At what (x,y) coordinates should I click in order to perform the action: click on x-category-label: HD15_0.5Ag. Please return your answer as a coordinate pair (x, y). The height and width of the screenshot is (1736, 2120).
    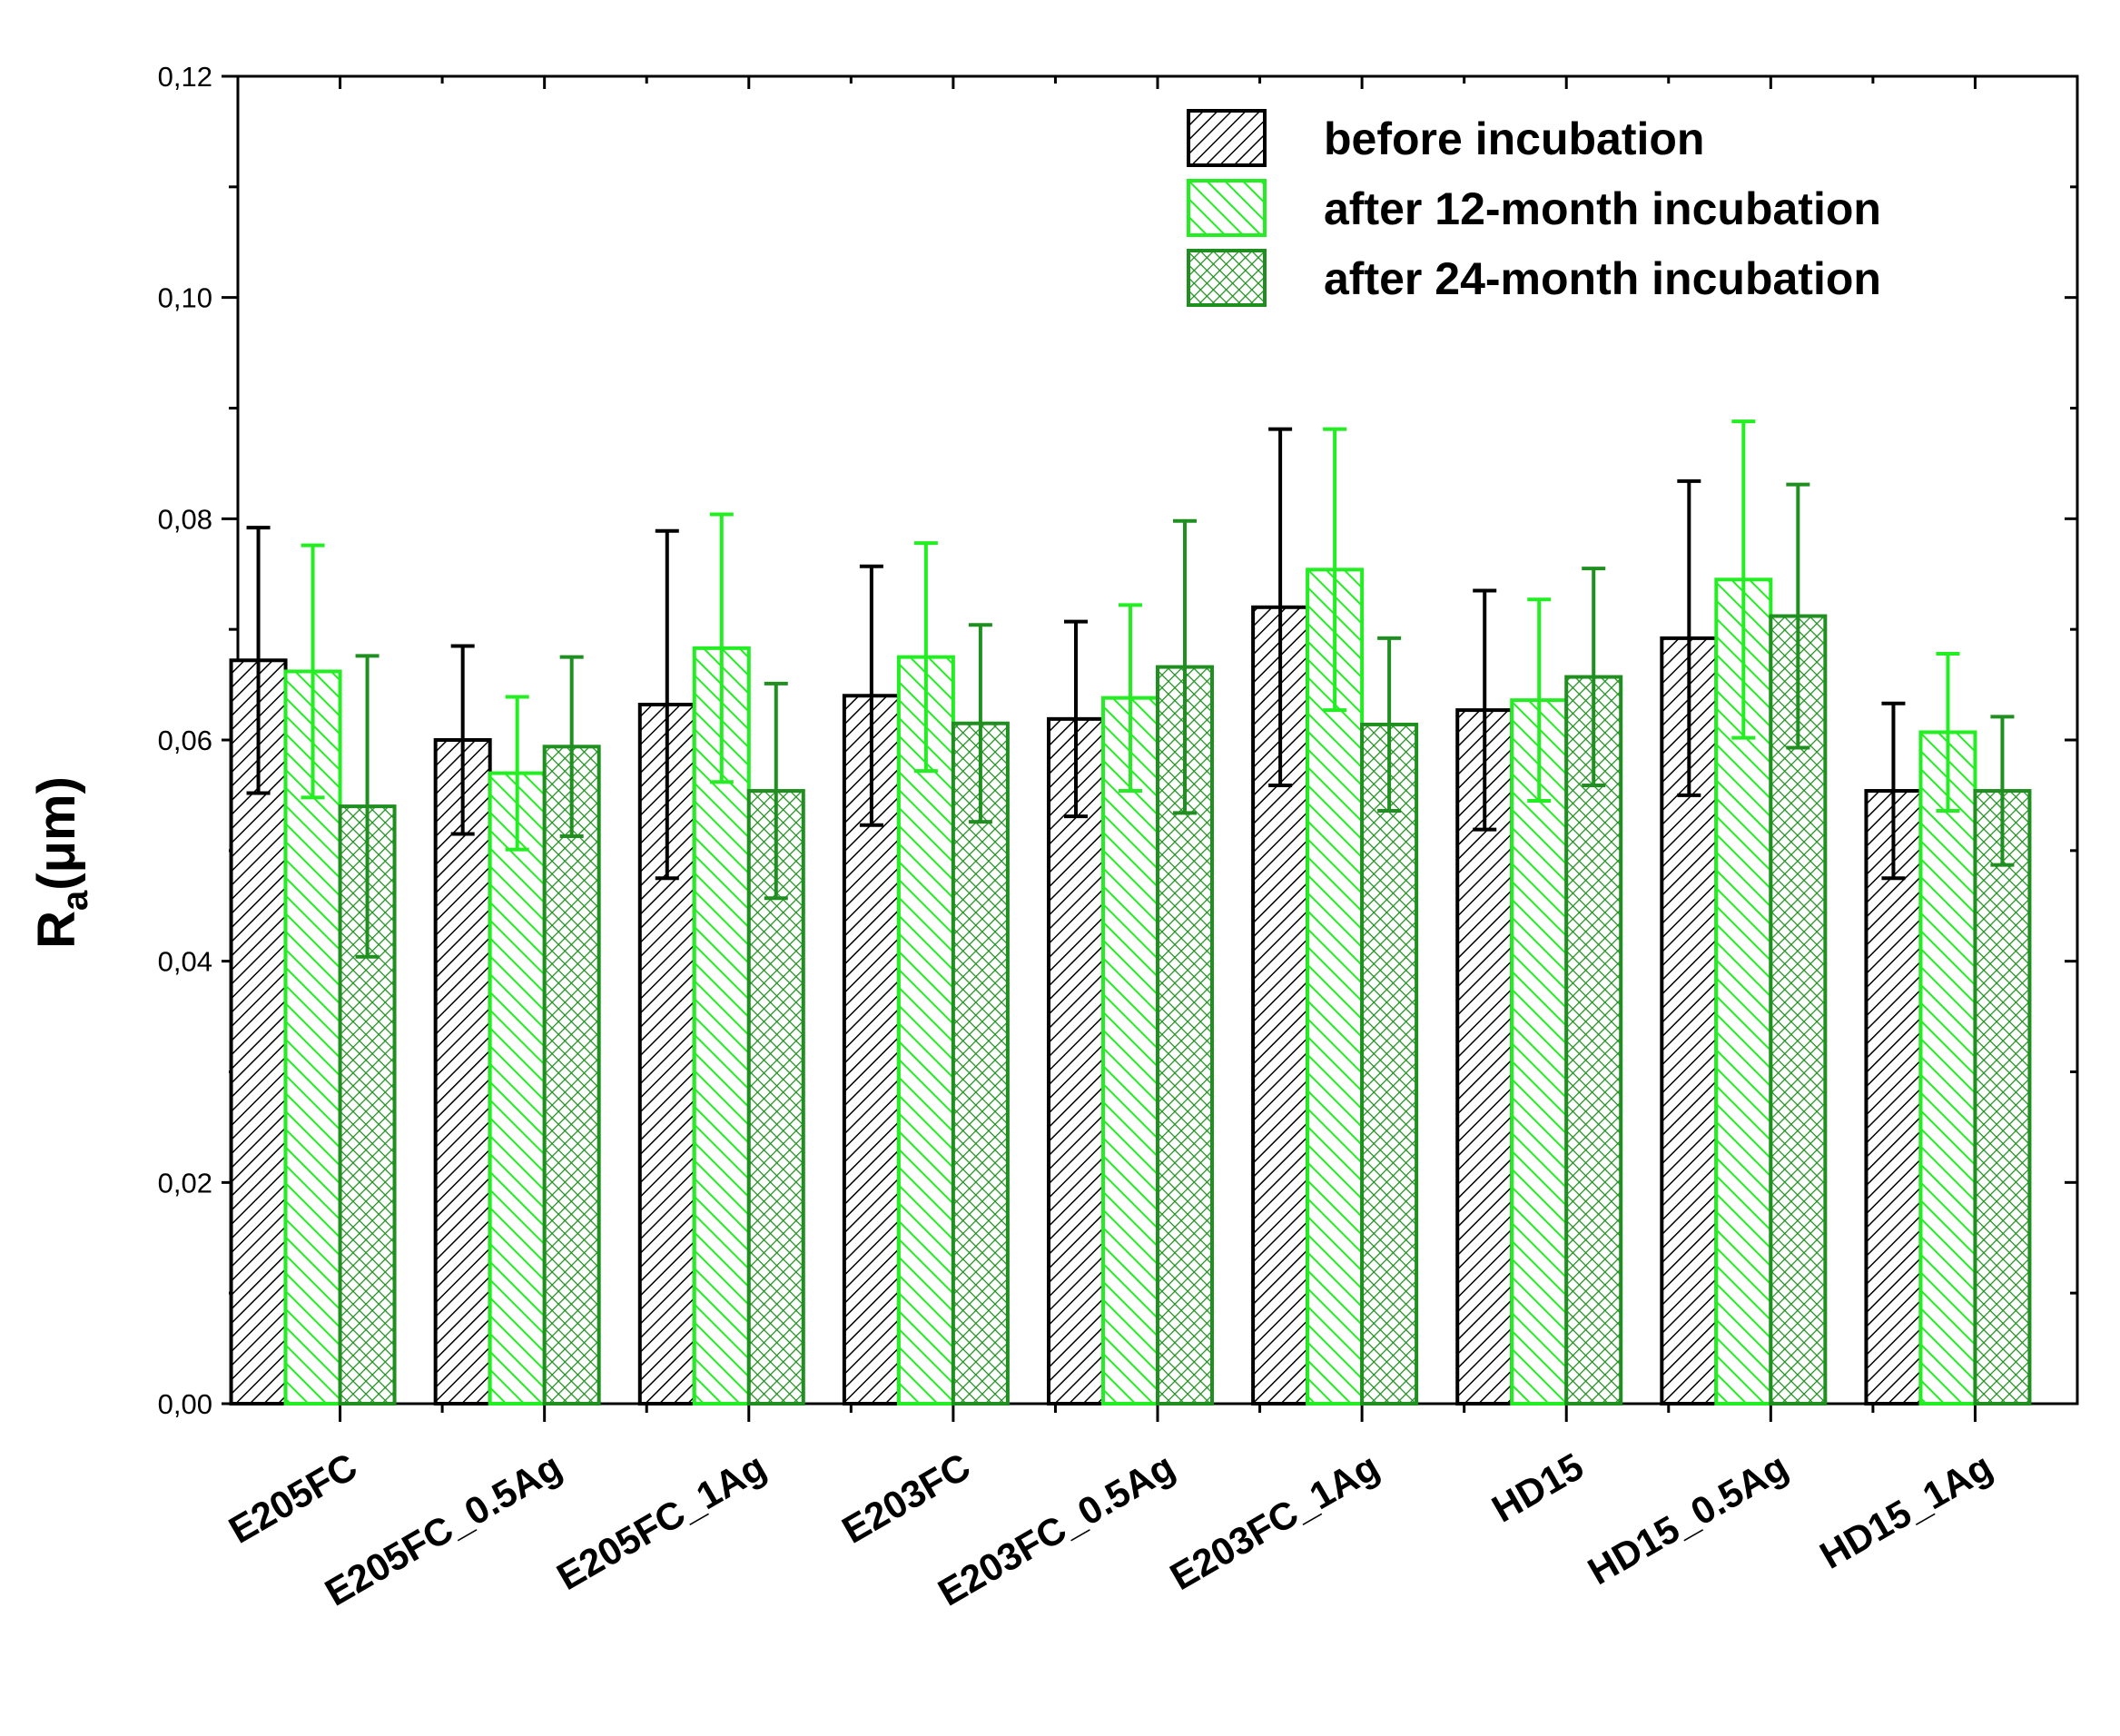
    Looking at the image, I should click on (1688, 1519).